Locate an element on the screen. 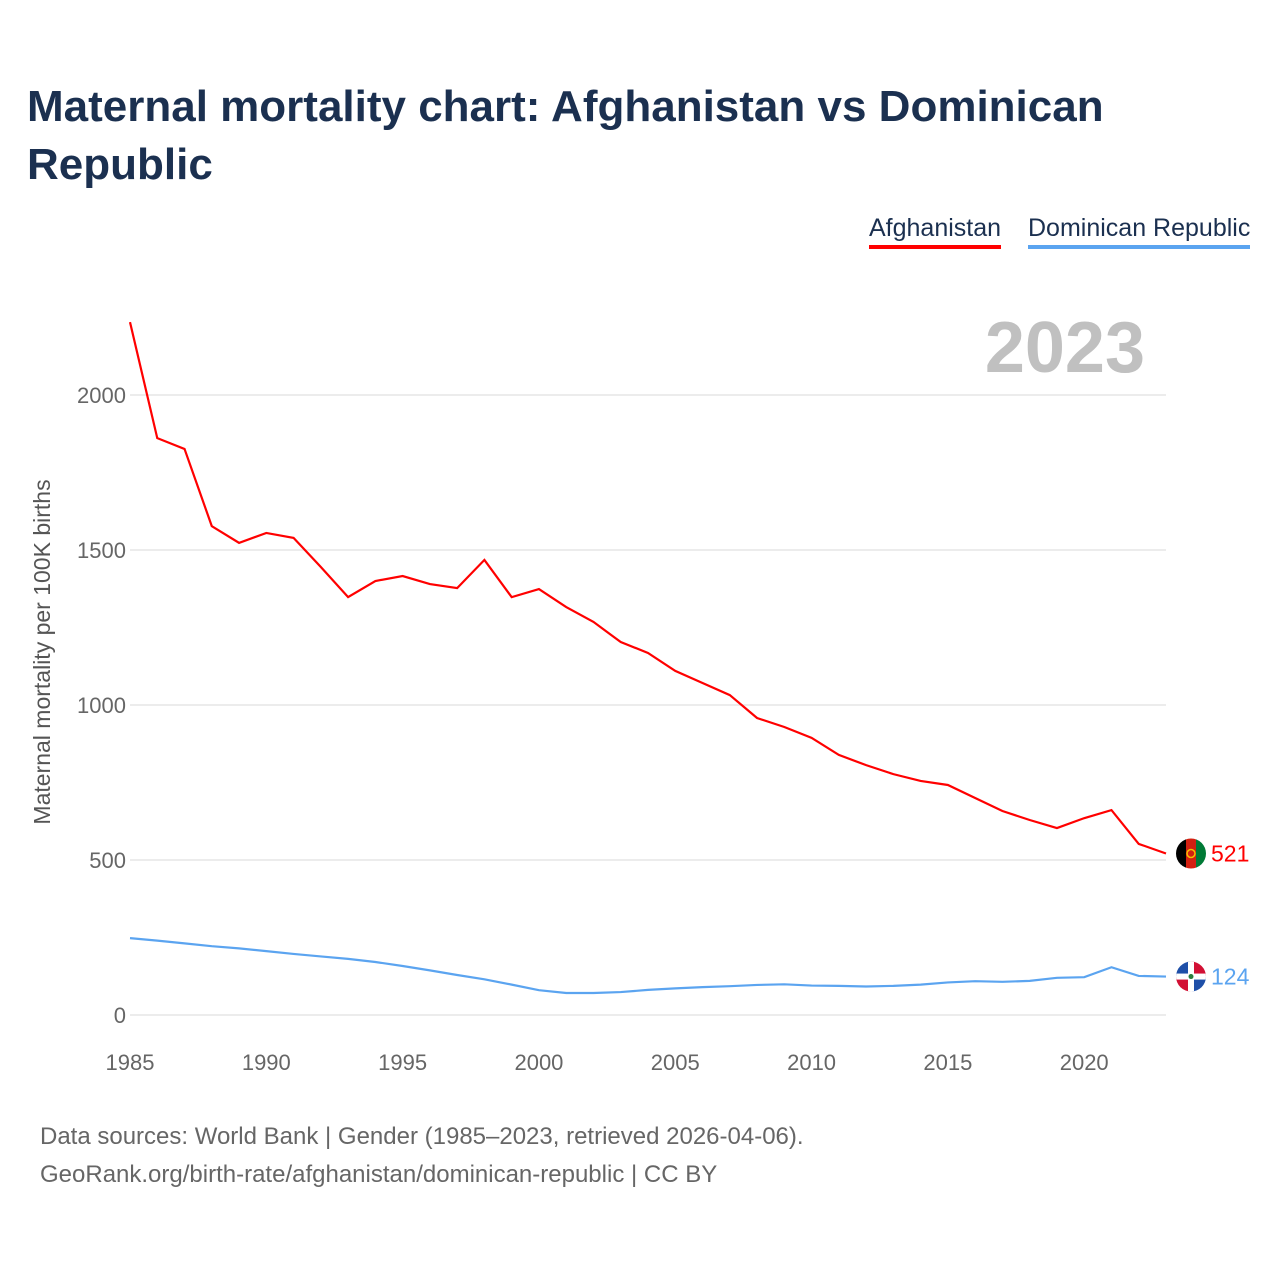 Image resolution: width=1280 pixels, height=1280 pixels. afghanistan-flag-icon is located at coordinates (1191, 853).